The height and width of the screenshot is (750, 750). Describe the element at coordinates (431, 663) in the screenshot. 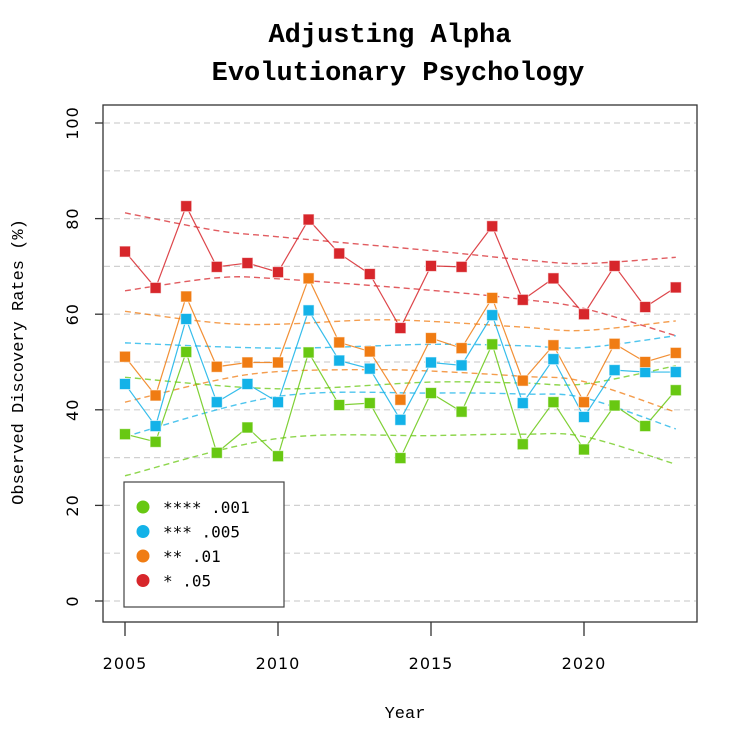

I see `x-tick-label: 2015` at that location.